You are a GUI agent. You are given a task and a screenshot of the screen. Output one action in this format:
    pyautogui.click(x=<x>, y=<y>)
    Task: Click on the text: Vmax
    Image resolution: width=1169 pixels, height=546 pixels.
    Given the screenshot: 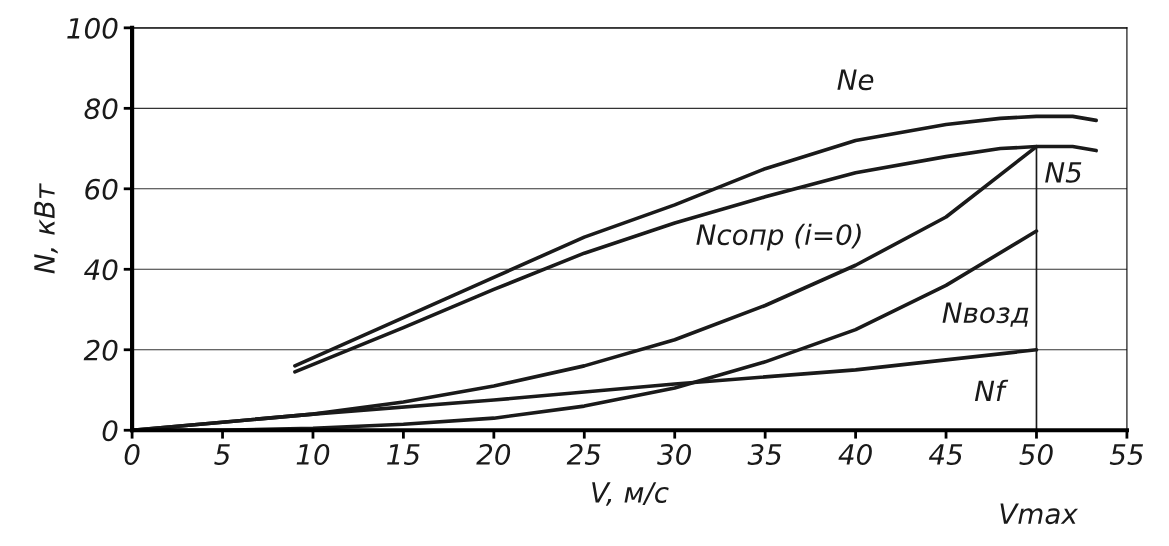 What is the action you would take?
    pyautogui.click(x=1039, y=514)
    